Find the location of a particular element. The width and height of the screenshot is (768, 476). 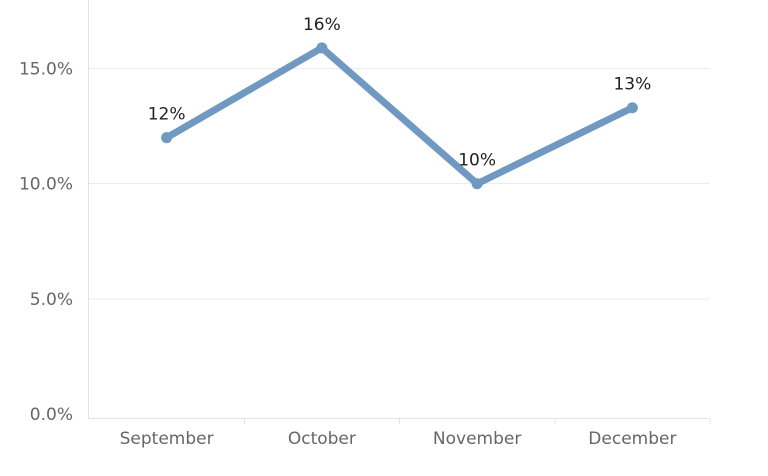

data-label: 16% is located at coordinates (322, 25).